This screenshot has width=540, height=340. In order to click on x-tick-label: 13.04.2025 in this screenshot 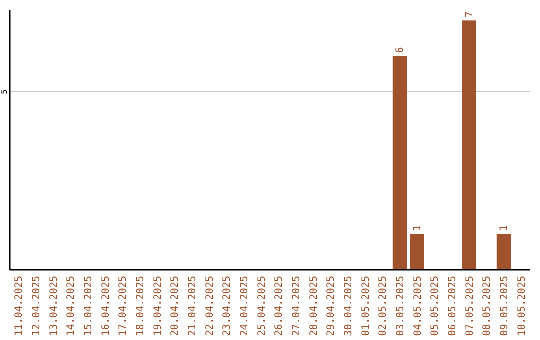, I will do `click(54, 306)`.